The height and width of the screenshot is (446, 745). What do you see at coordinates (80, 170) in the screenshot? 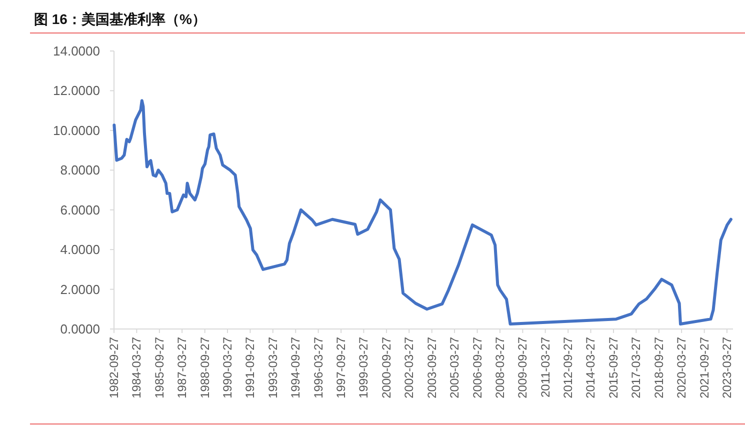
I see `y-tick-label: 8.0000` at bounding box center [80, 170].